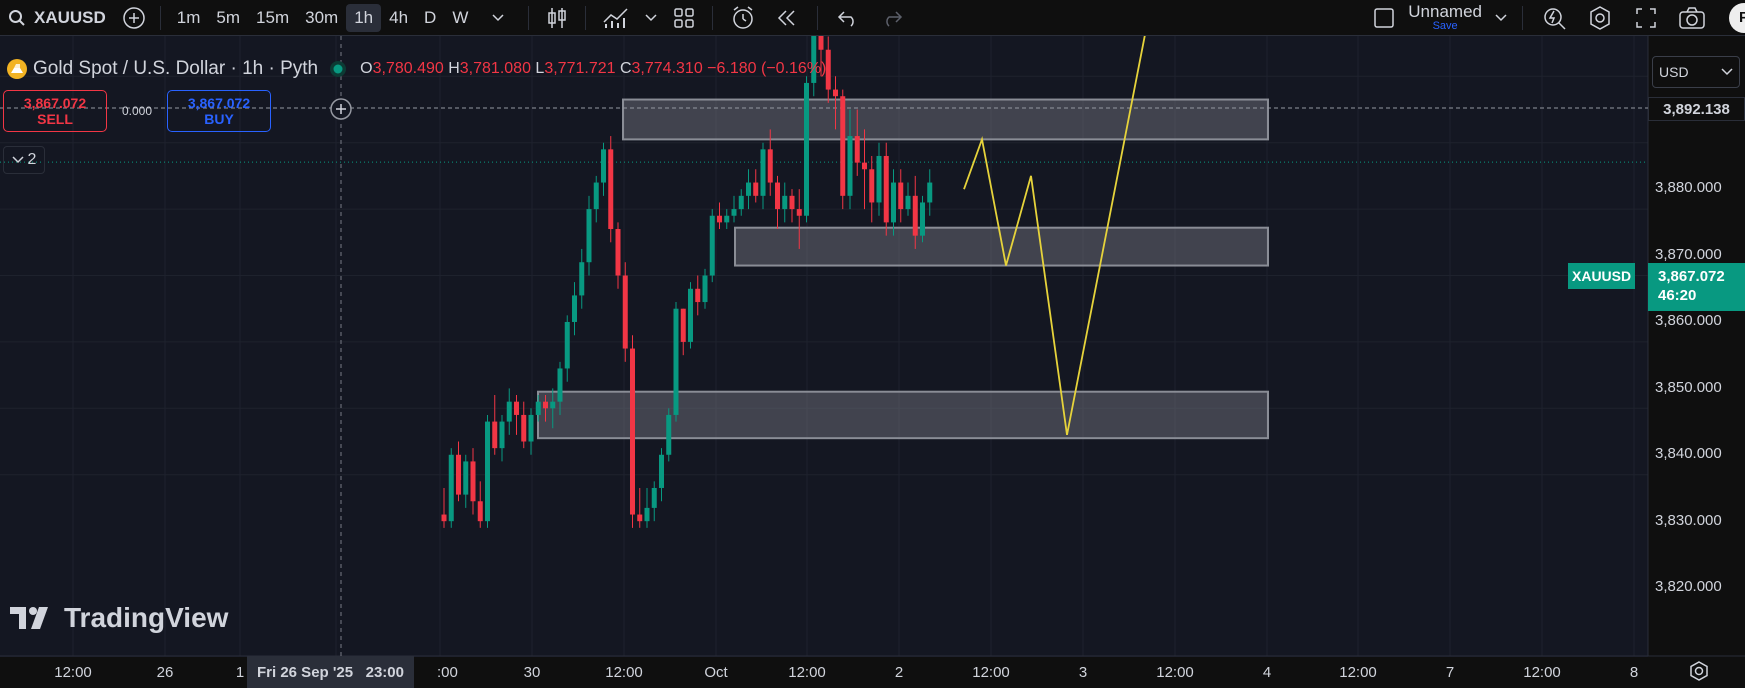 Image resolution: width=1745 pixels, height=688 pixels. I want to click on time-label: 12:00, so click(1358, 672).